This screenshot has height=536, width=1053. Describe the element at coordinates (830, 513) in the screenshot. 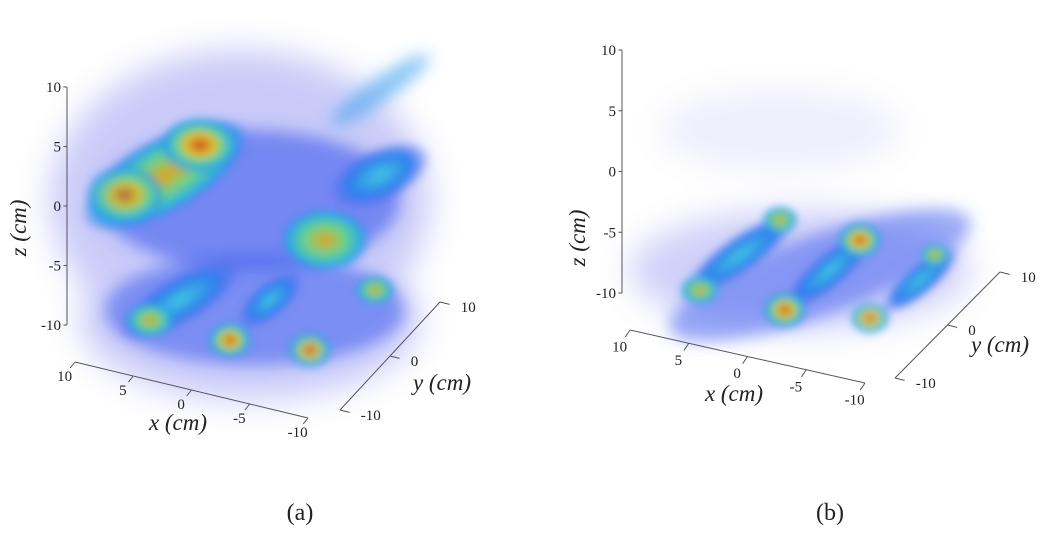

I see `caption: (b)` at that location.